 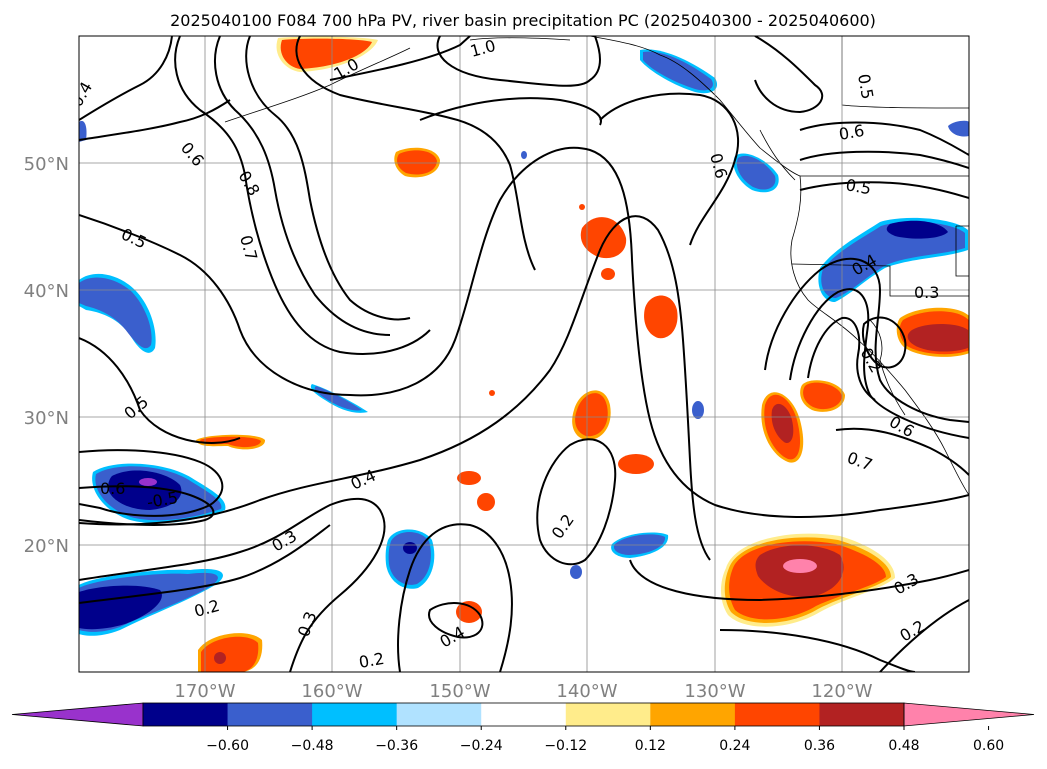 What do you see at coordinates (903, 746) in the screenshot?
I see `colorbar-tick-label: 0.48` at bounding box center [903, 746].